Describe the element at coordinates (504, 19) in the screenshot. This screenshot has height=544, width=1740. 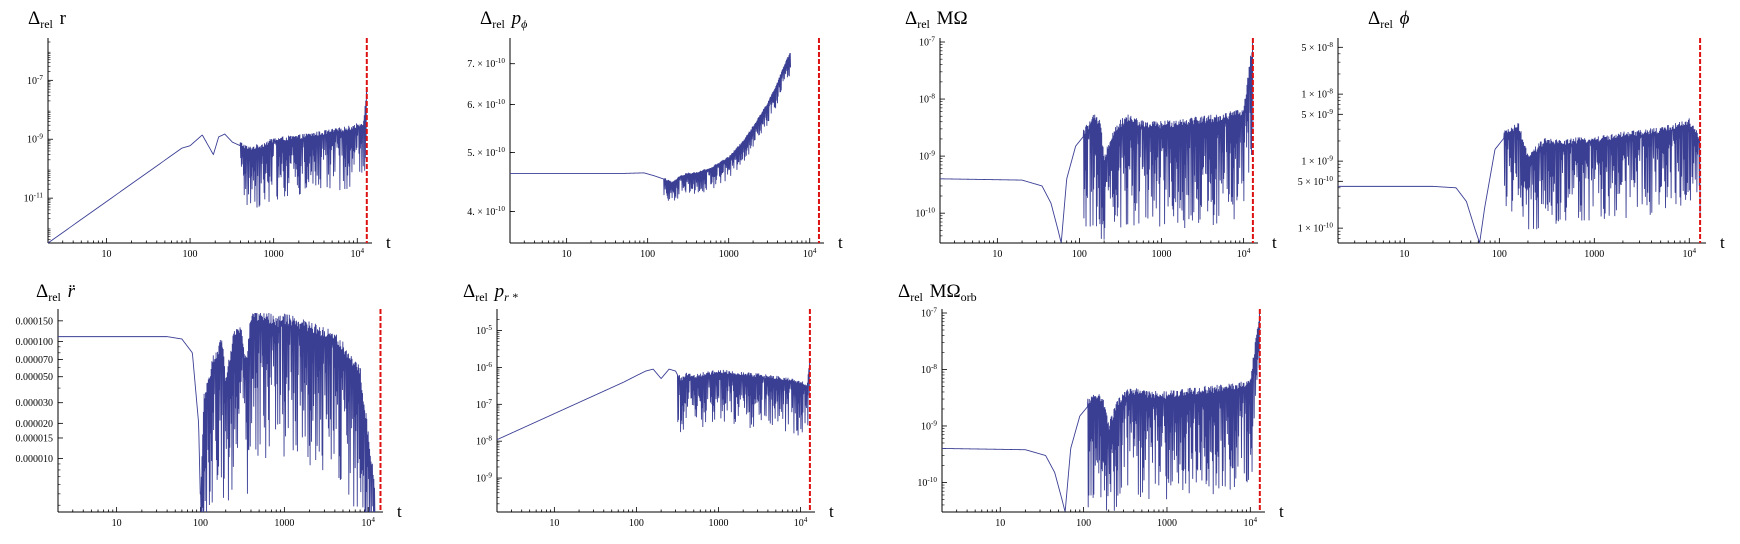
I see `panel-title: Δrel pϕ` at that location.